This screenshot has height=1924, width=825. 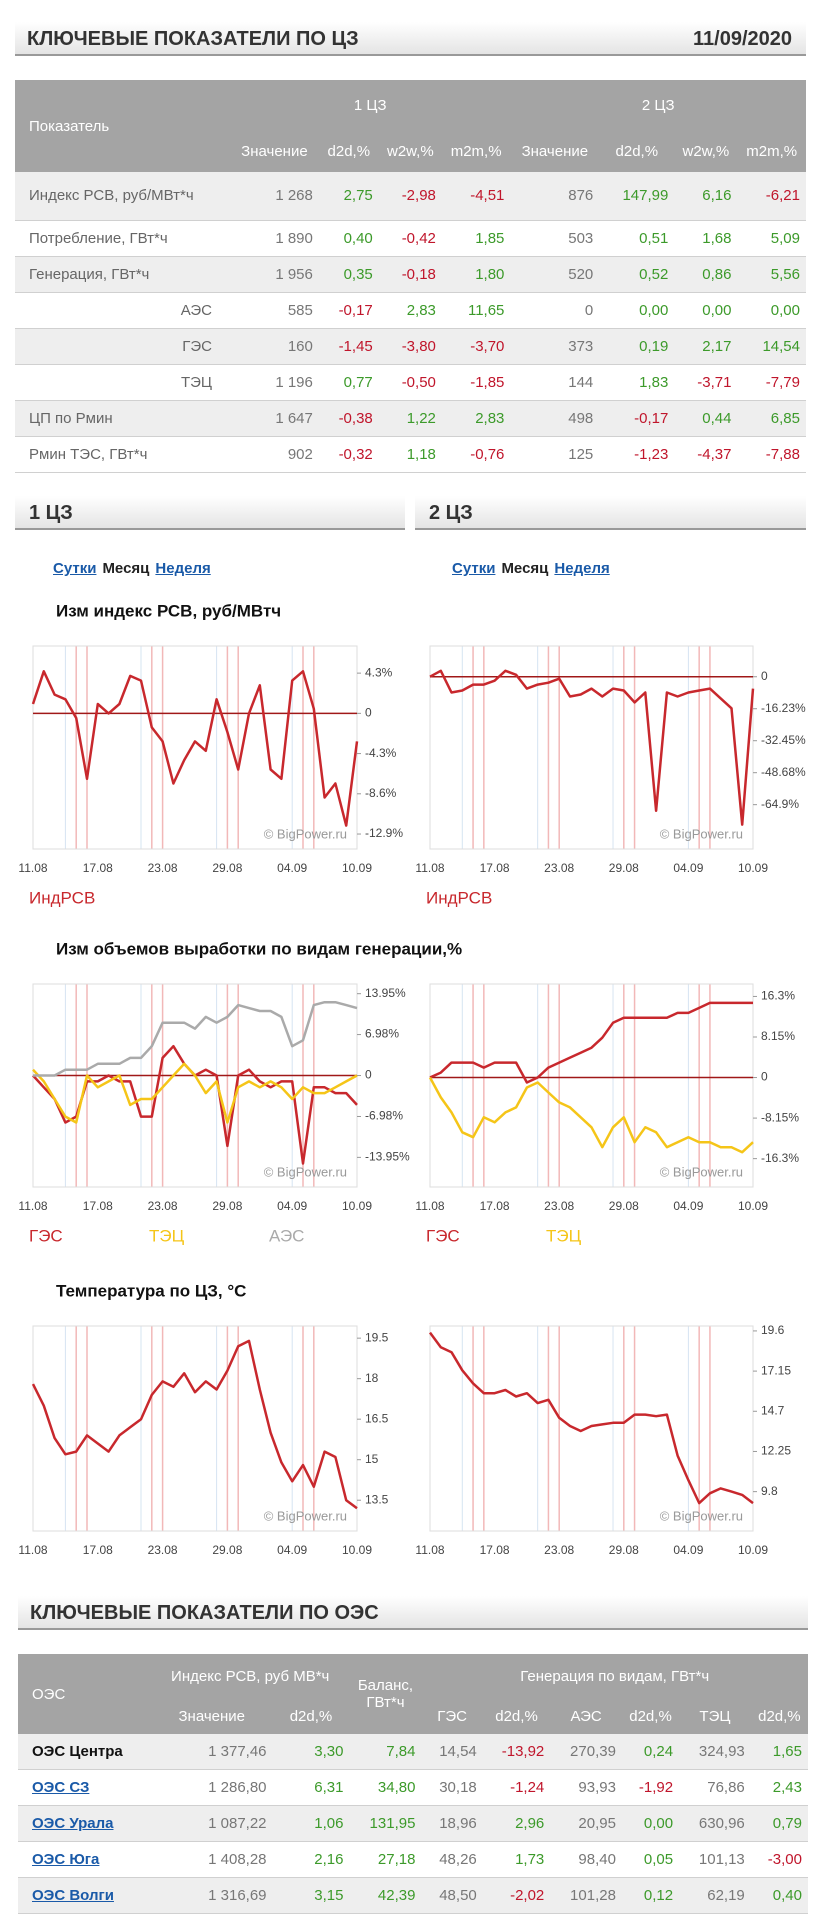 What do you see at coordinates (555, 196) in the screenshot?
I see `table-cell: 876` at bounding box center [555, 196].